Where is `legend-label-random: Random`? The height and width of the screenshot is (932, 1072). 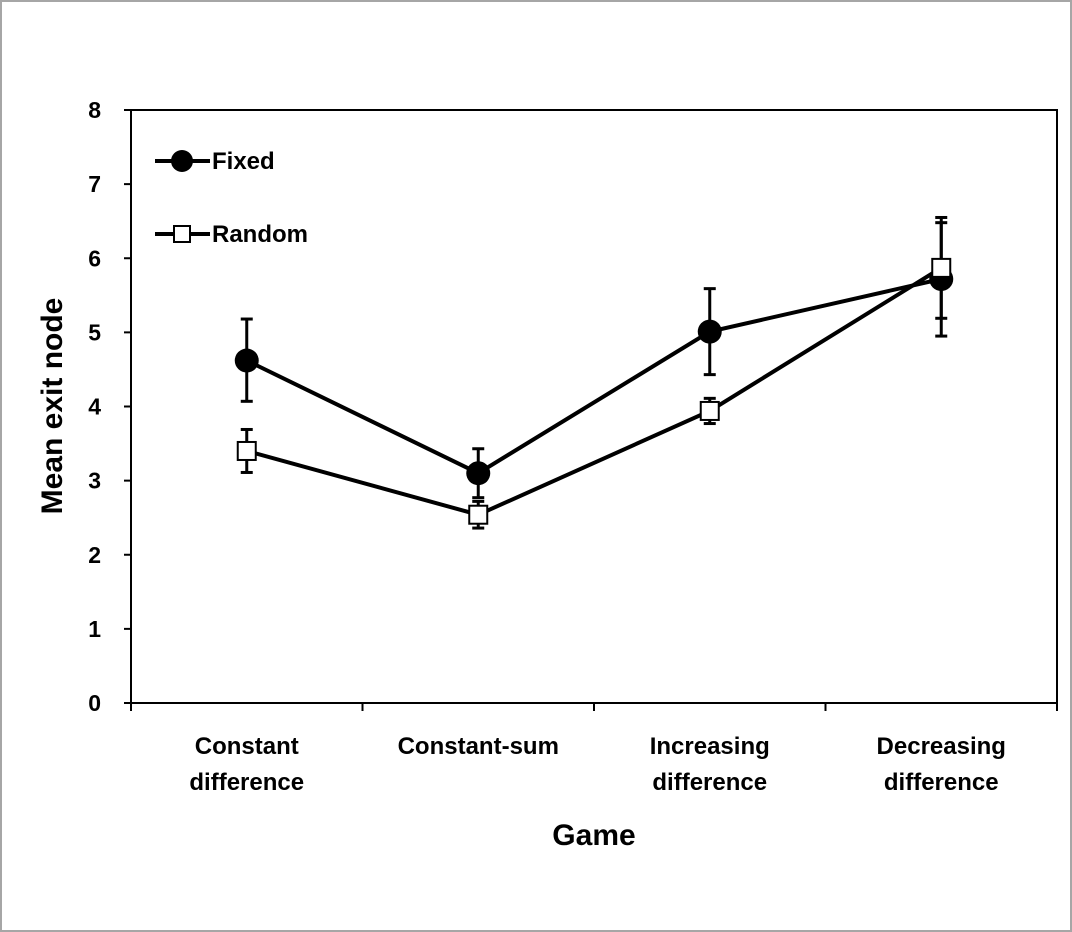
legend-label-random: Random is located at coordinates (260, 234).